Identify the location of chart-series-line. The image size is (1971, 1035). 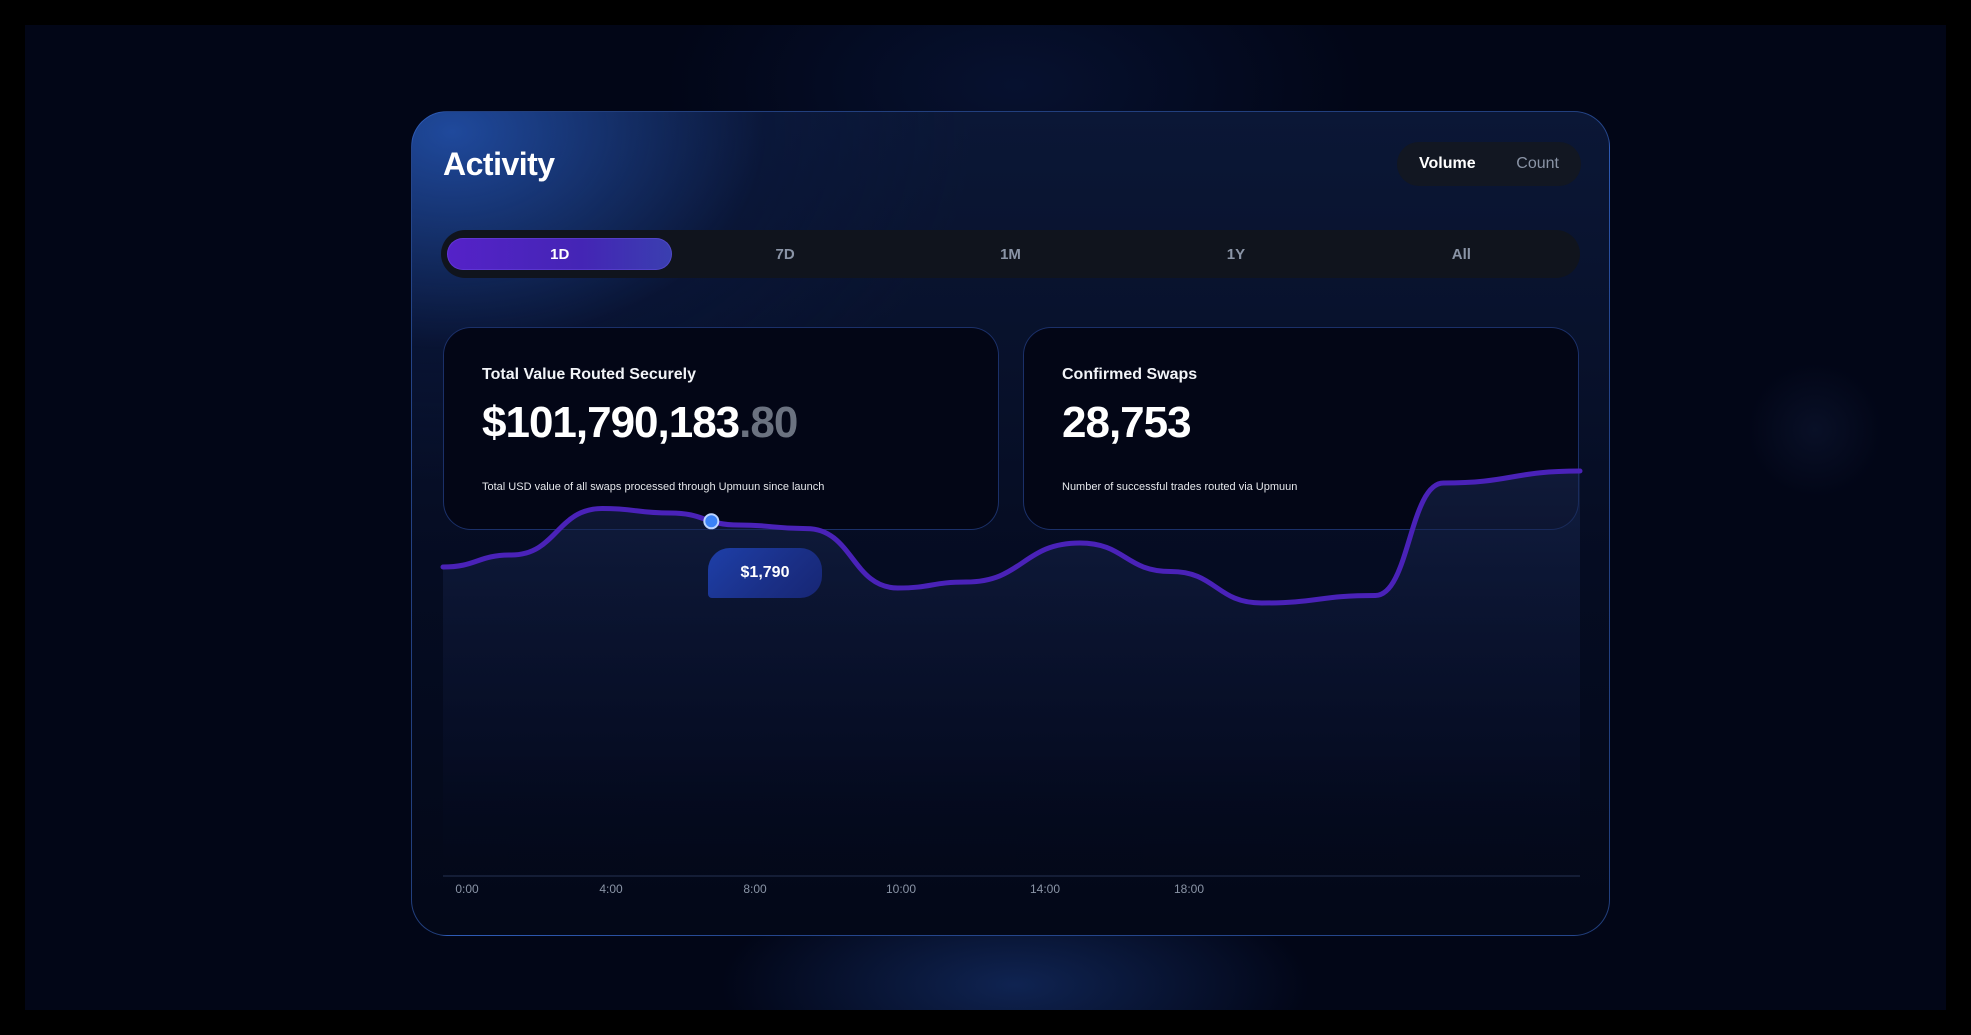
(1011, 537).